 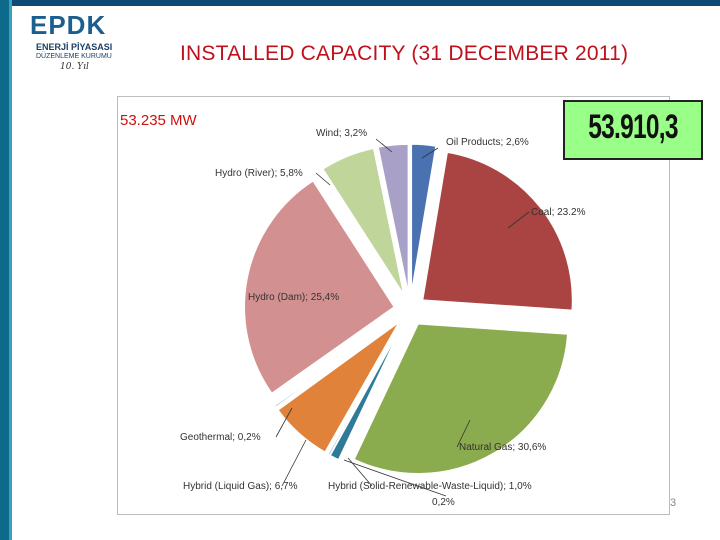 What do you see at coordinates (10, 270) in the screenshot?
I see `left-accent-bar-light` at bounding box center [10, 270].